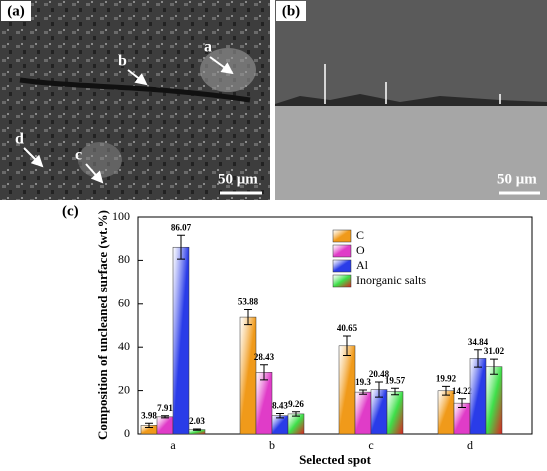  What do you see at coordinates (272, 445) in the screenshot?
I see `x-tick-label: b` at bounding box center [272, 445].